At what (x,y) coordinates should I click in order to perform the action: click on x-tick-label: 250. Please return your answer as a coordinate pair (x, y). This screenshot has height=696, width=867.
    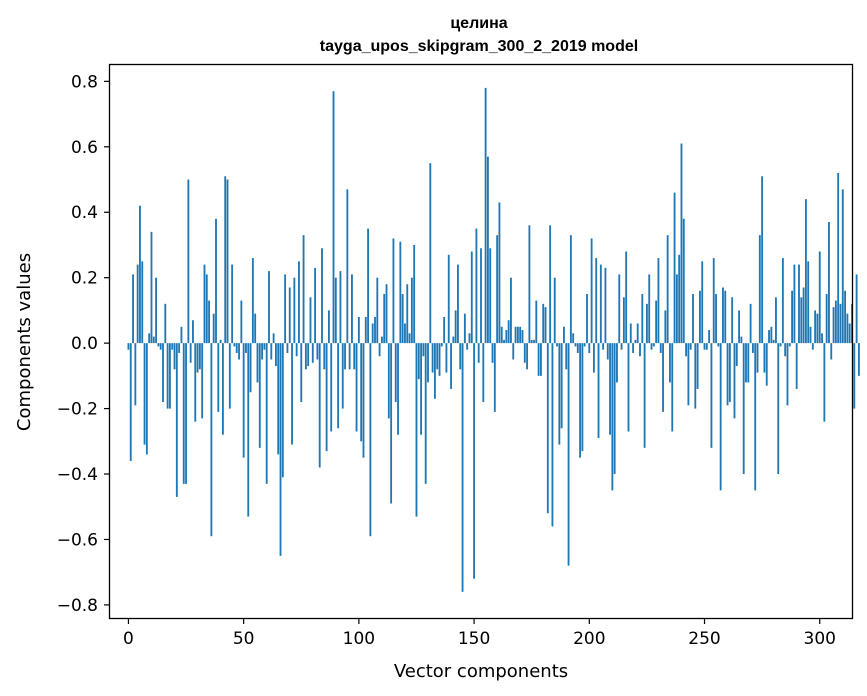
    Looking at the image, I should click on (704, 639).